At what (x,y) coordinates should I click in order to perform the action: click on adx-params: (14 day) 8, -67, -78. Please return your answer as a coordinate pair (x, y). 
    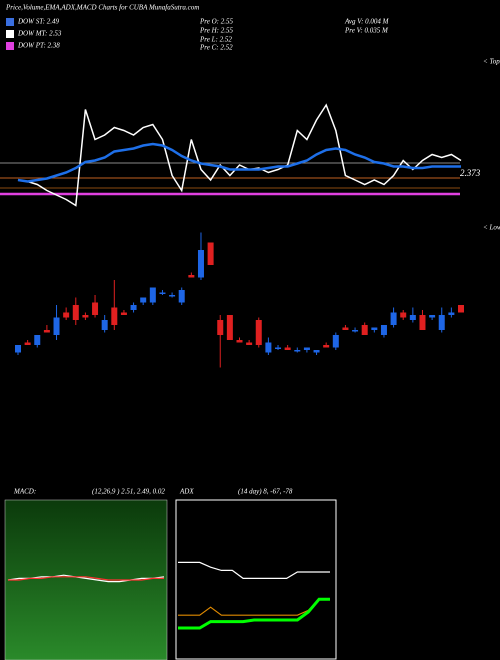
    Looking at the image, I should click on (265, 492).